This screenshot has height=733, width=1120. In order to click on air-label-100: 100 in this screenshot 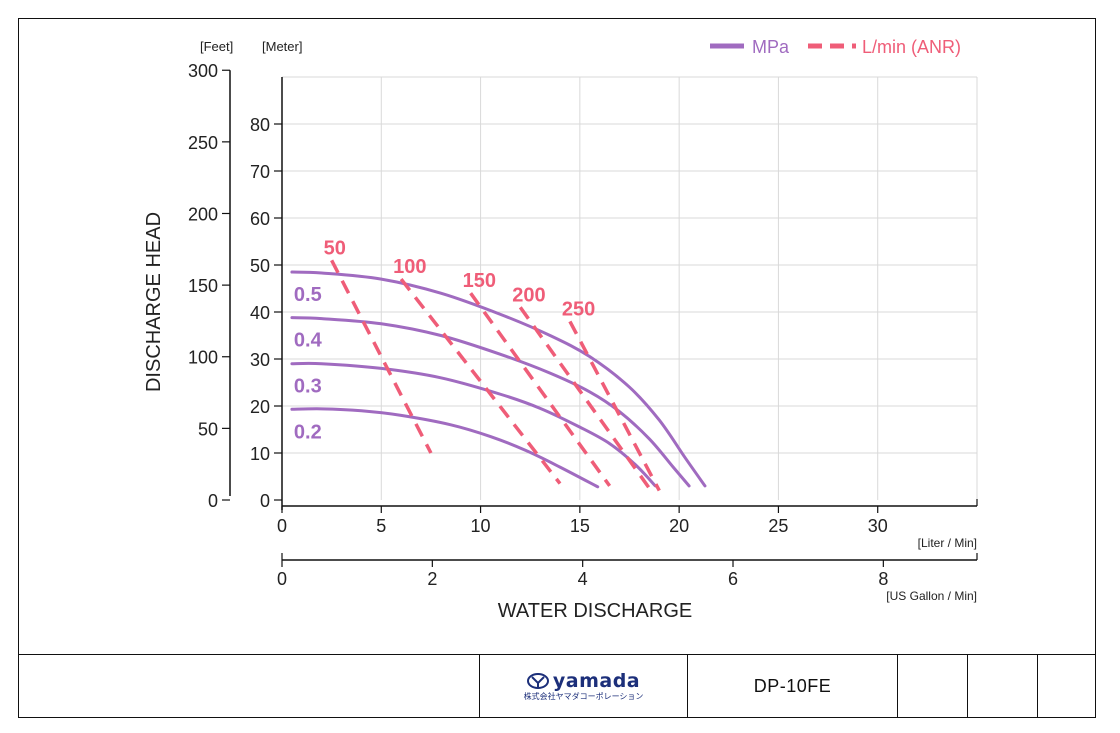, I will do `click(409, 267)`.